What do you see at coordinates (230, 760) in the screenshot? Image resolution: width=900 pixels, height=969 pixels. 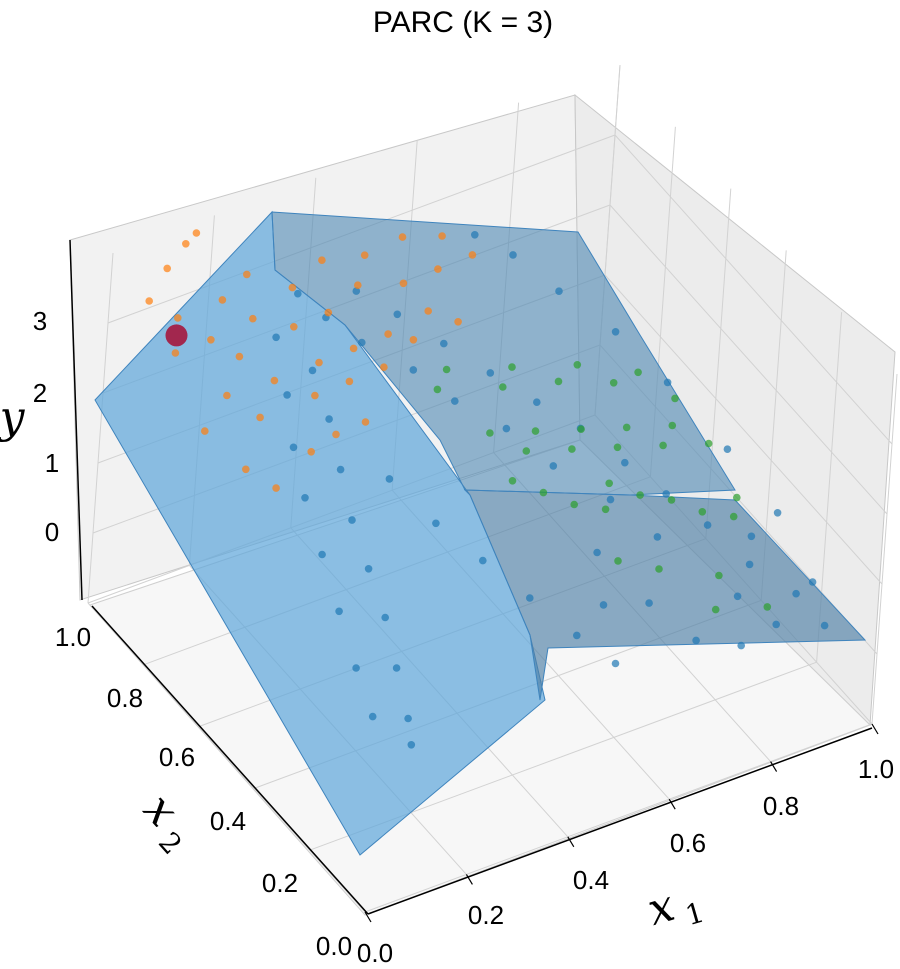 I see `y-axis-line` at bounding box center [230, 760].